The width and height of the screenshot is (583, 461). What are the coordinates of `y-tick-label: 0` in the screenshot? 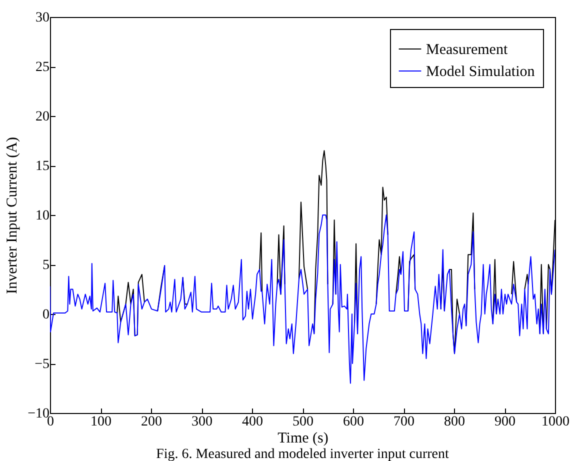 It's located at (46, 315).